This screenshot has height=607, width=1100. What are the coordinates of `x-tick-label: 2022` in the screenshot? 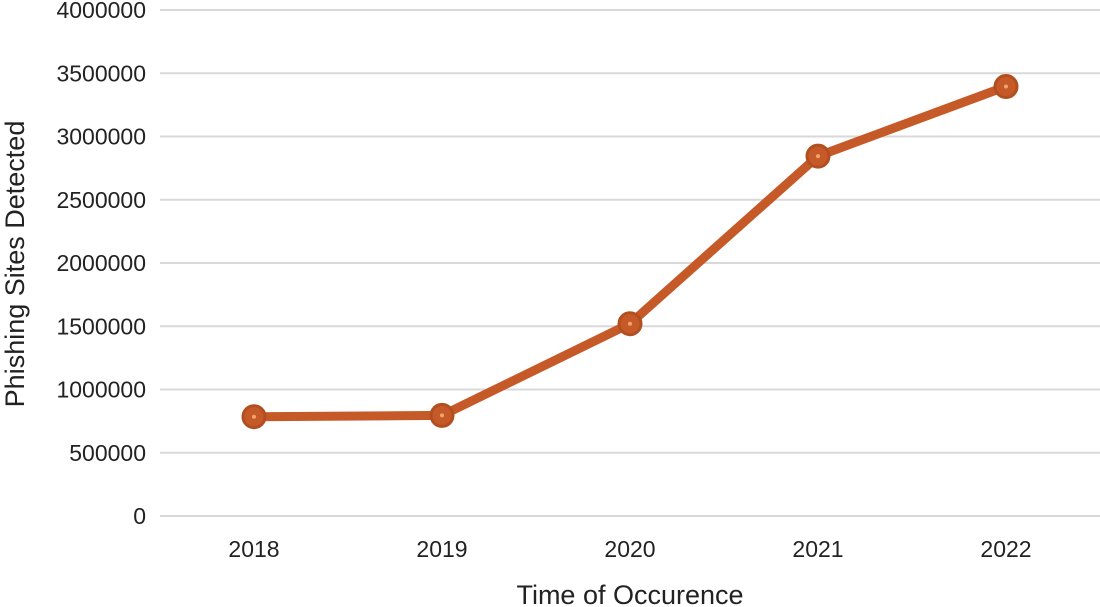 It's located at (1005, 549).